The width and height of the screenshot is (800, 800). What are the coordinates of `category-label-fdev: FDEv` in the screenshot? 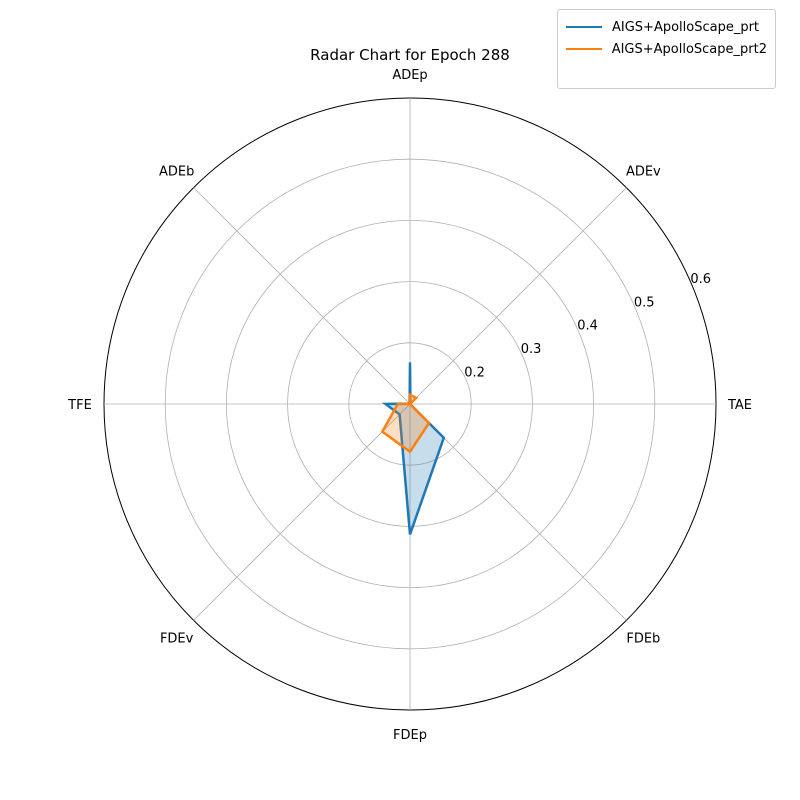 It's located at (177, 638).